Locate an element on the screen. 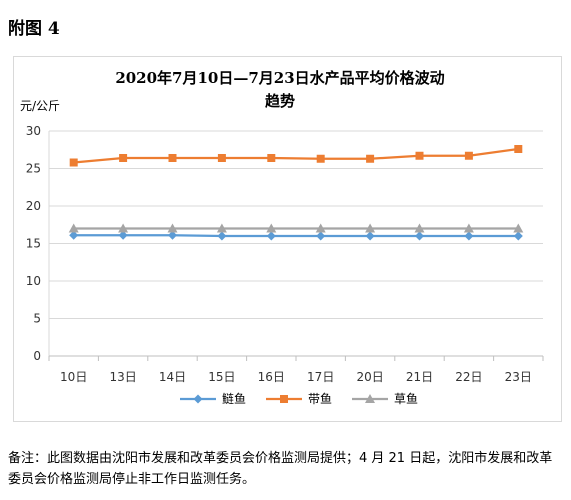 Image resolution: width=571 pixels, height=500 pixels. chart-legend: 鲢鱼 带鱼 草鱼 is located at coordinates (299, 398).